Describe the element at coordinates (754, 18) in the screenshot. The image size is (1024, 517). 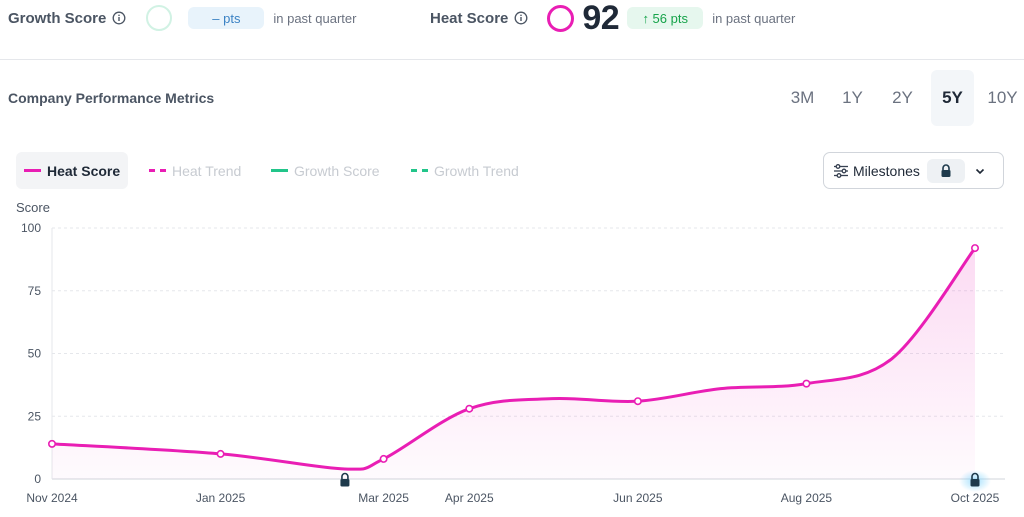
I see `heat-period-text: in past quarter` at that location.